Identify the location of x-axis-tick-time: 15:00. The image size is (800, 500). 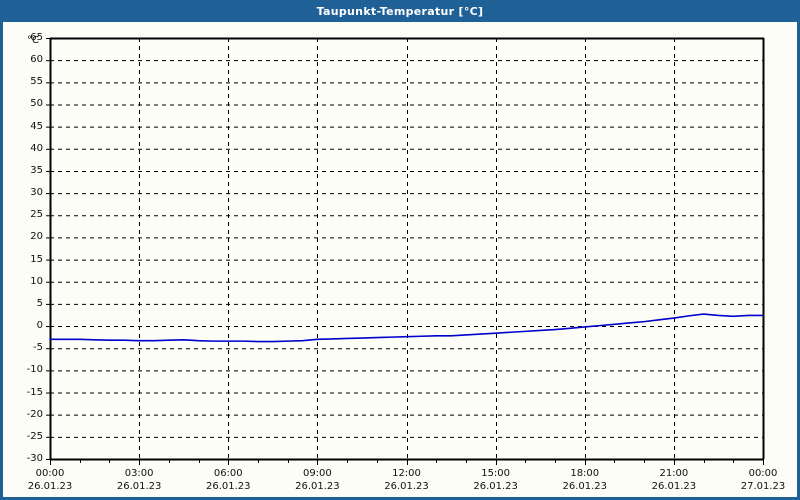
(496, 473).